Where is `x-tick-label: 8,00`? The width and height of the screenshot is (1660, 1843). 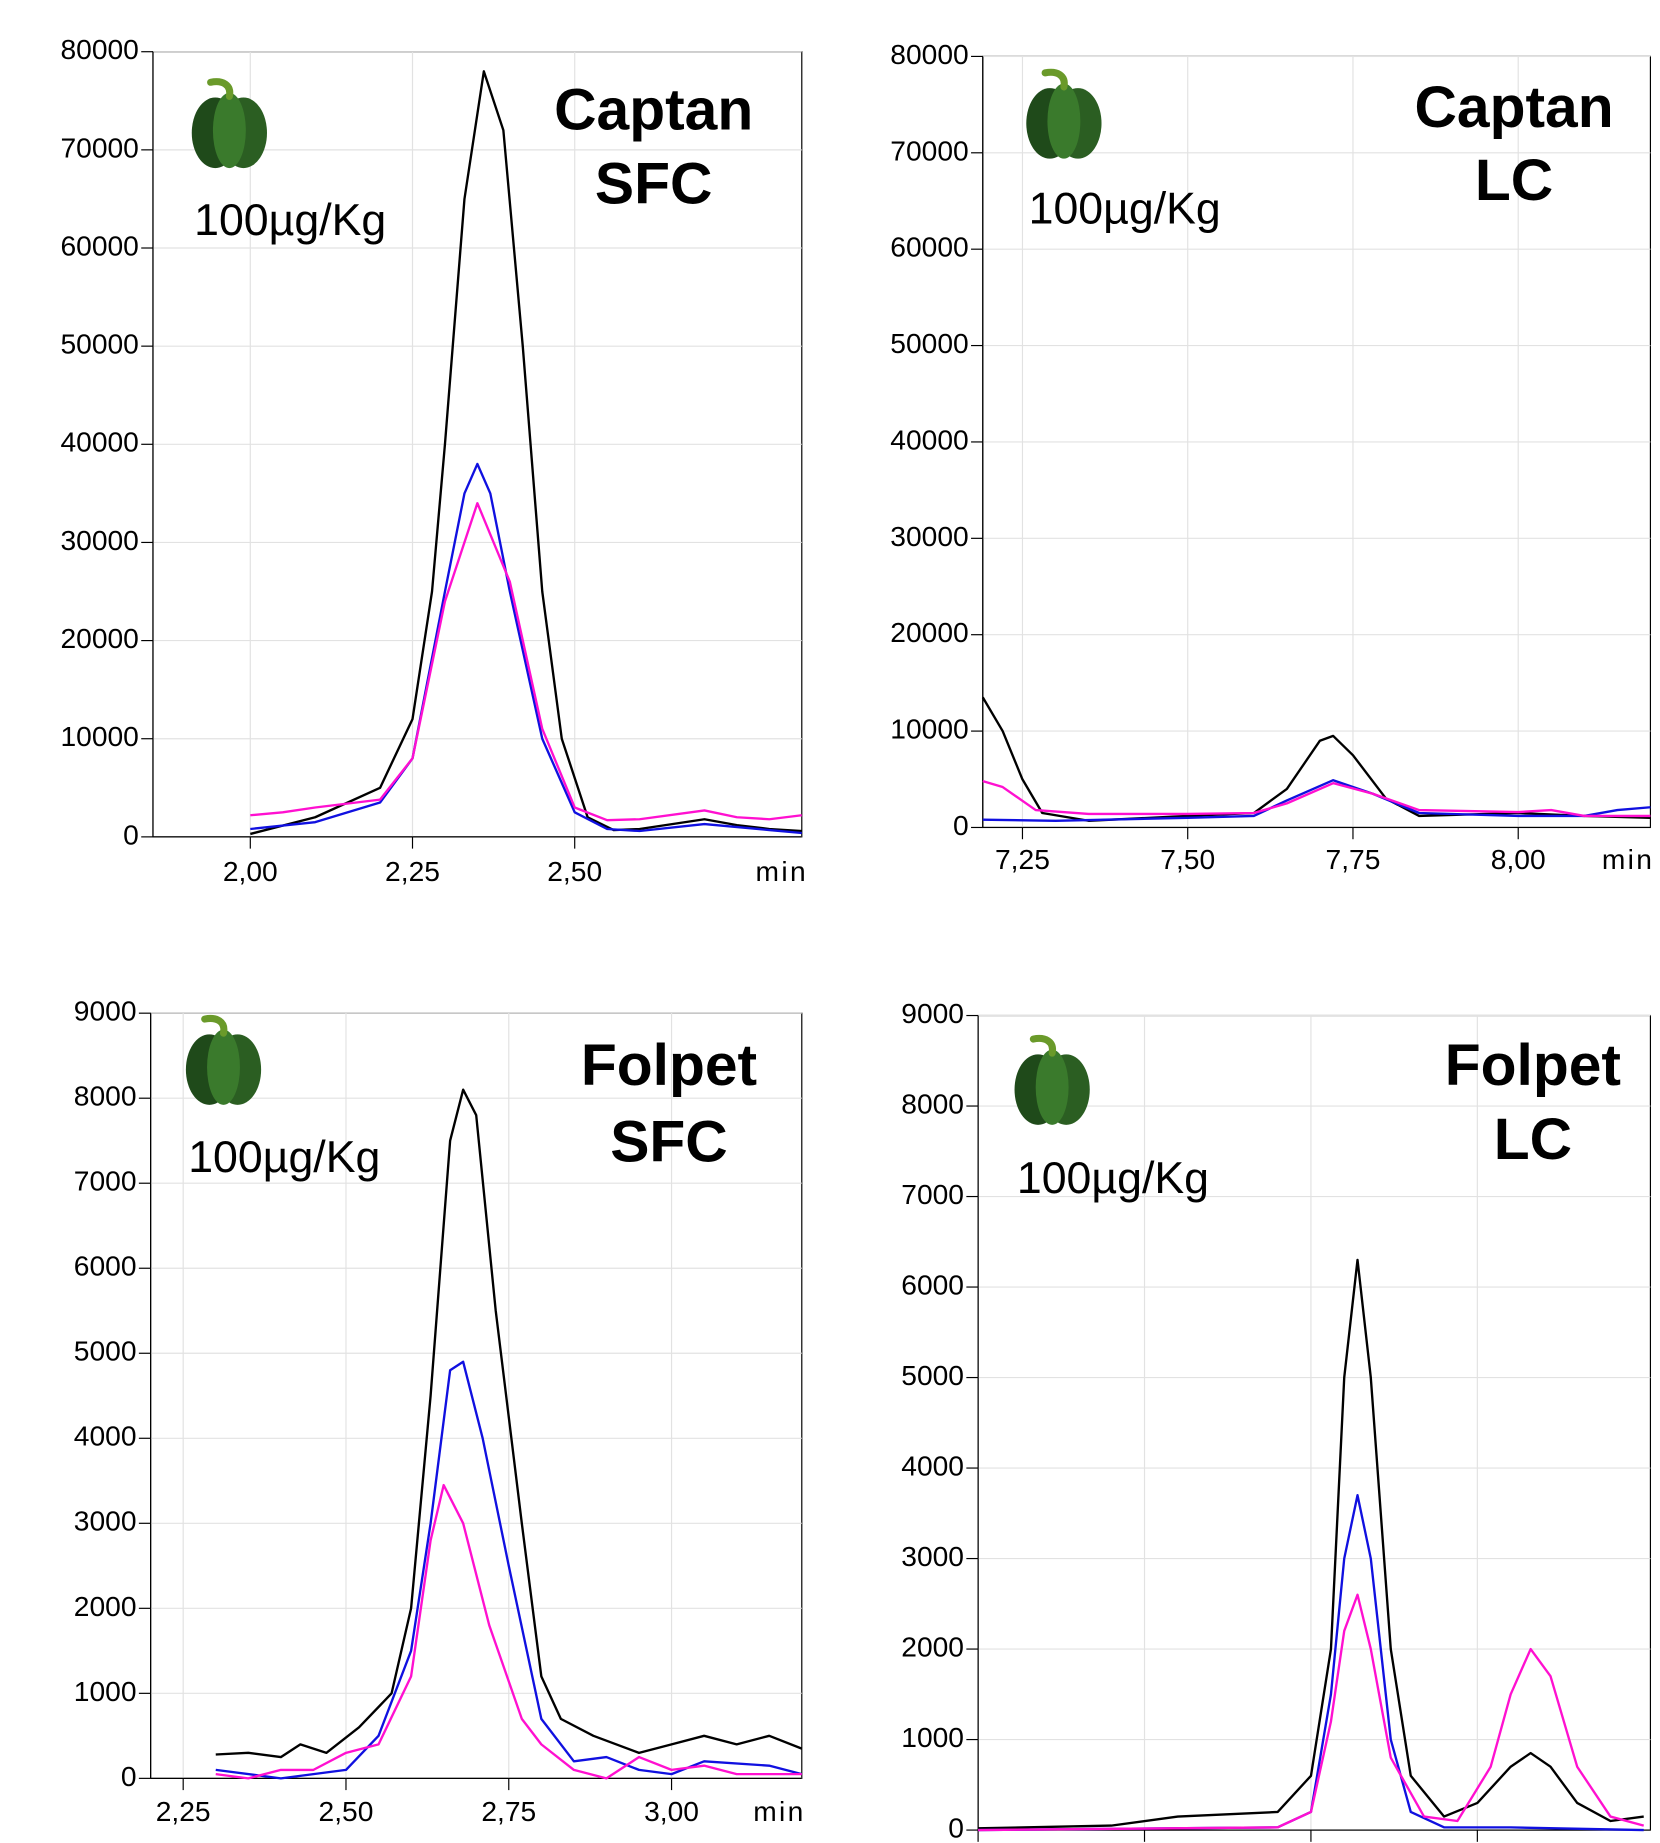 x-tick-label: 8,00 is located at coordinates (1518, 859).